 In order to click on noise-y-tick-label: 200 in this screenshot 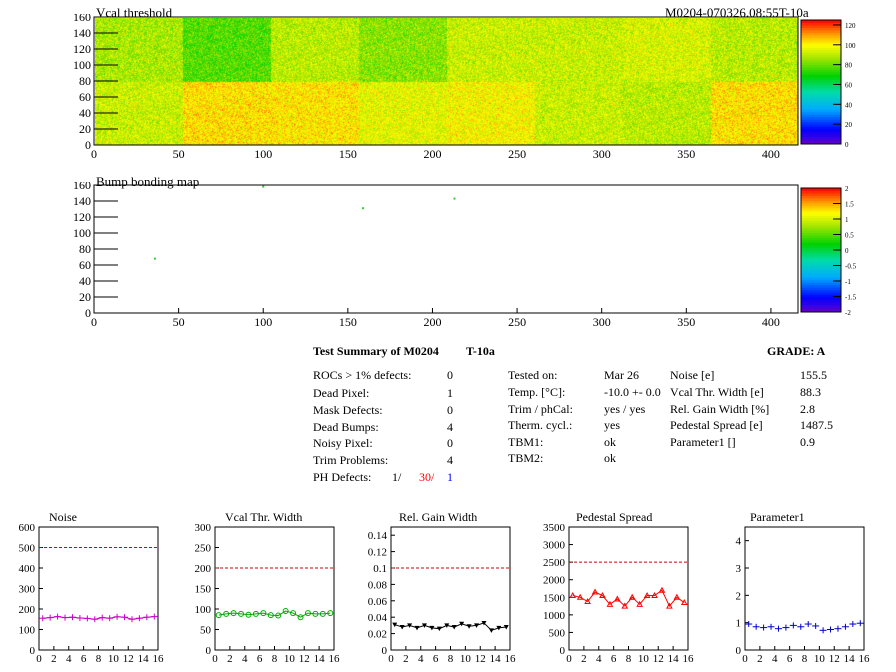, I will do `click(27, 610)`.